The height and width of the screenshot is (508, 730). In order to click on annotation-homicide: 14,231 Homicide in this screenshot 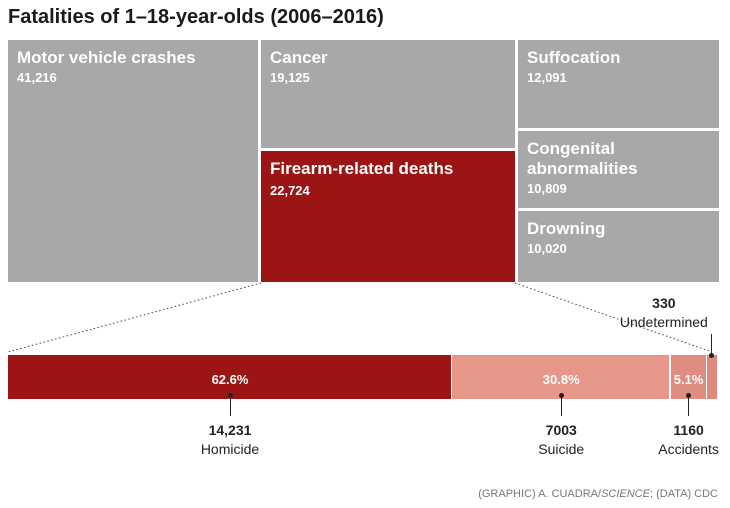, I will do `click(230, 440)`.